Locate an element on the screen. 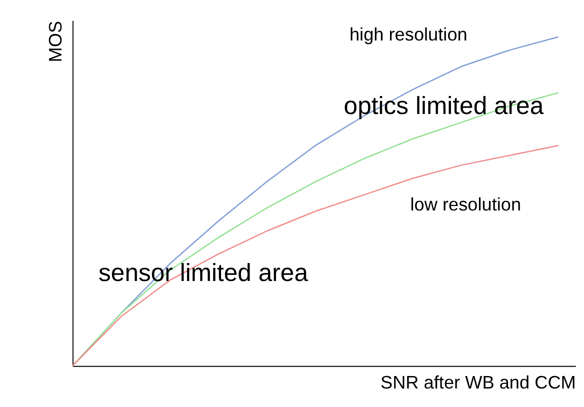 This screenshot has height=407, width=584. series-label: high resolution is located at coordinates (408, 34).